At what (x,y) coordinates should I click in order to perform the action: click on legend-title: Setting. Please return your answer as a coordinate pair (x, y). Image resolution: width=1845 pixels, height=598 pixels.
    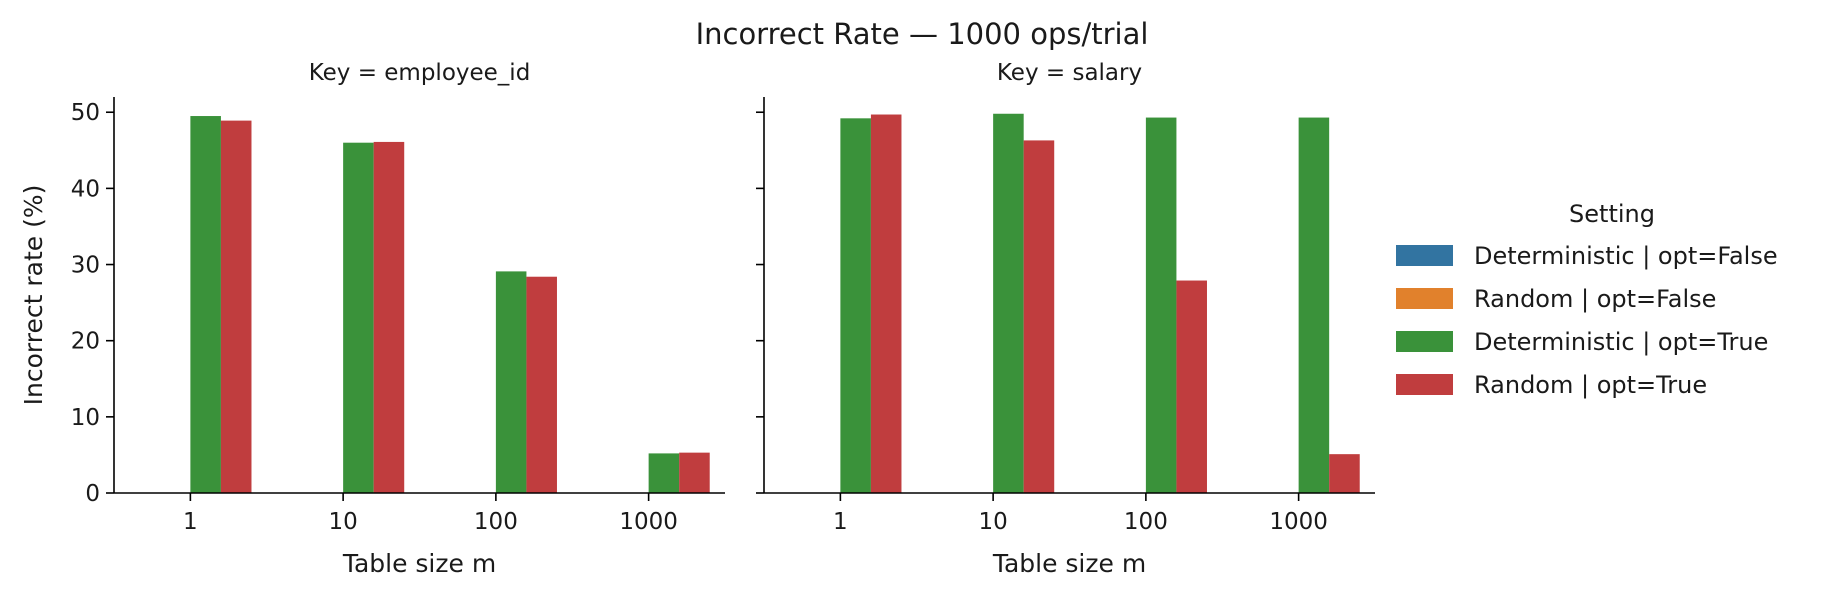
    Looking at the image, I should click on (1612, 214).